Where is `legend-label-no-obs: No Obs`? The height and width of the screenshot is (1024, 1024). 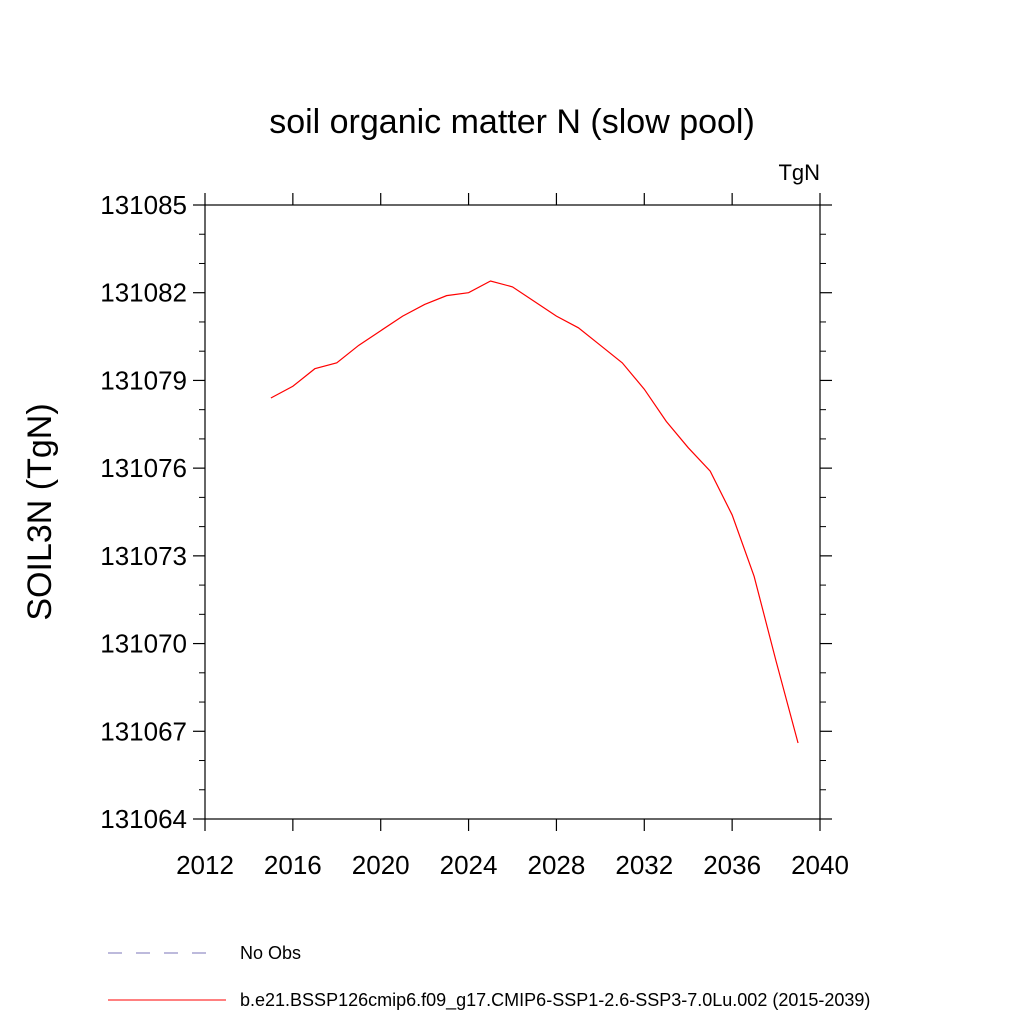 legend-label-no-obs: No Obs is located at coordinates (270, 953).